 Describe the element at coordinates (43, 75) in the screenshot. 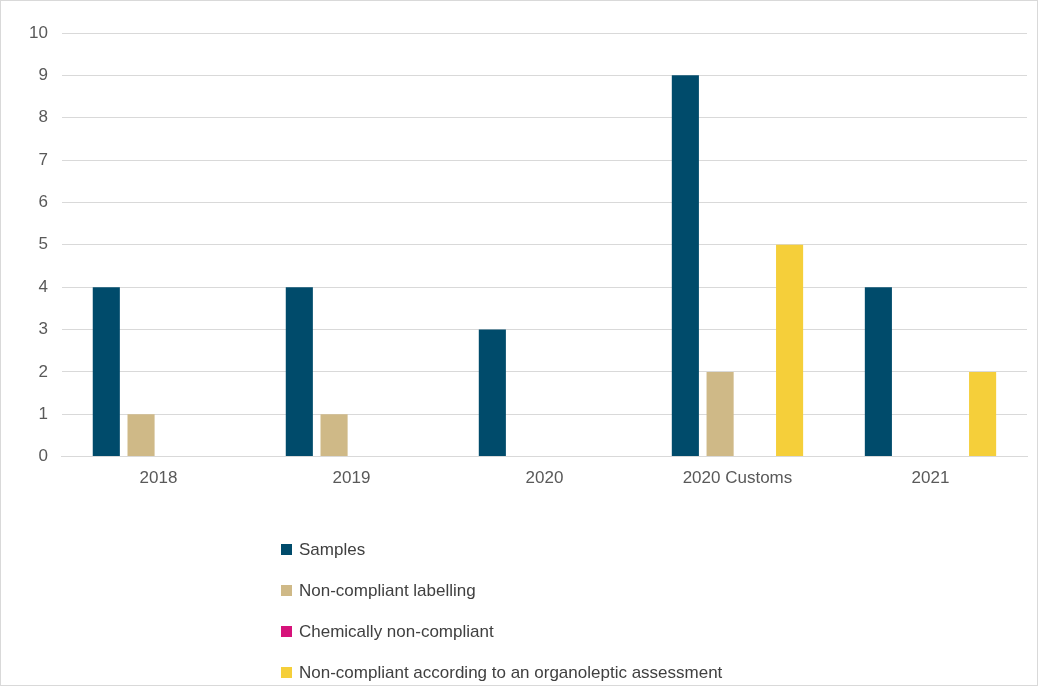

I see `y-tick-label: 9` at that location.